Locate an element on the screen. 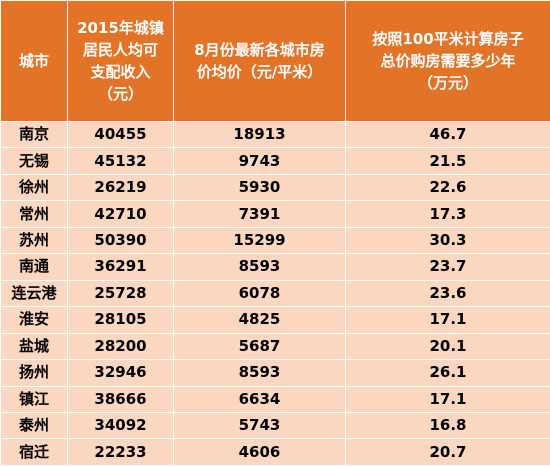 The width and height of the screenshot is (550, 466). table-row: 南京 40455 18913 46.7 is located at coordinates (275, 134).